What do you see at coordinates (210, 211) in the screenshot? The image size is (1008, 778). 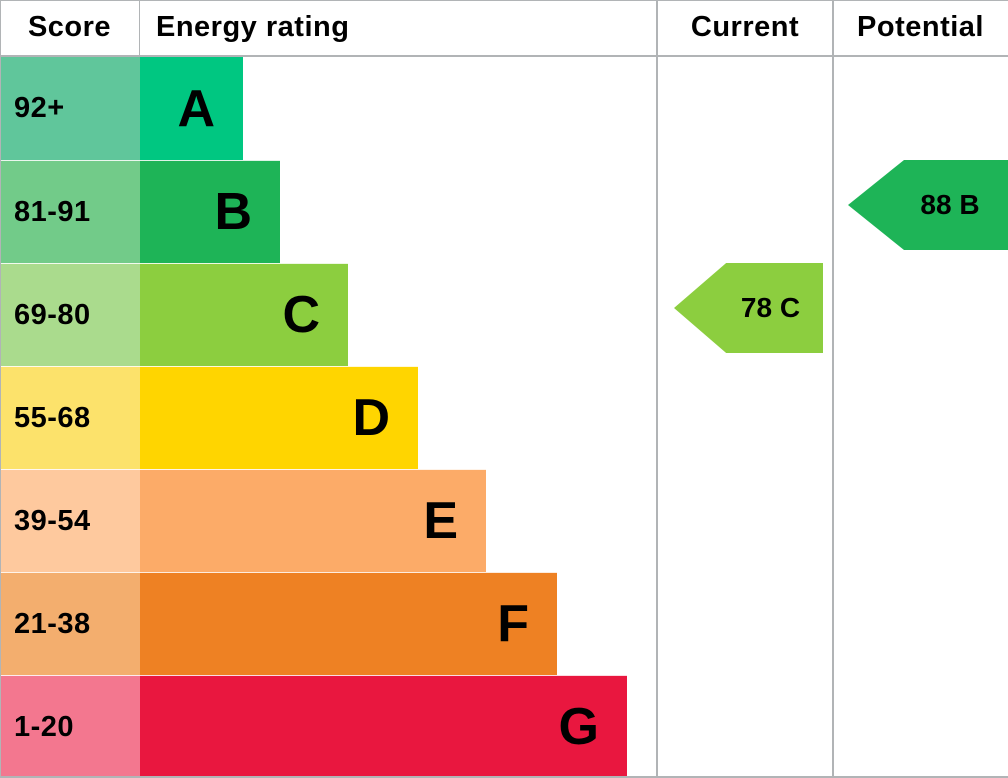 I see `band-bar-b: B` at bounding box center [210, 211].